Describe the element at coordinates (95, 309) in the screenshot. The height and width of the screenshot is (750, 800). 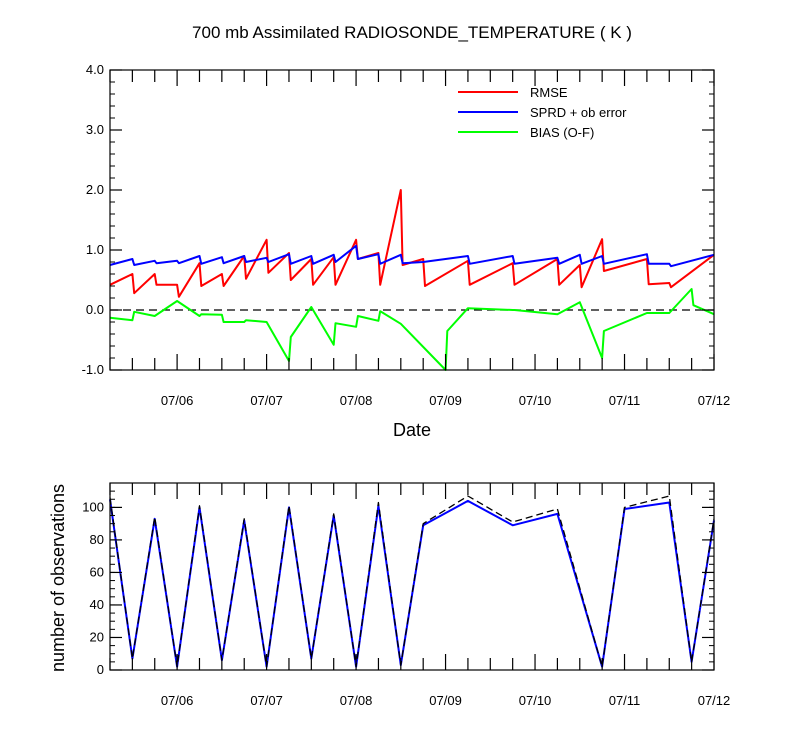
I see `y-tick-label: 0.0` at that location.